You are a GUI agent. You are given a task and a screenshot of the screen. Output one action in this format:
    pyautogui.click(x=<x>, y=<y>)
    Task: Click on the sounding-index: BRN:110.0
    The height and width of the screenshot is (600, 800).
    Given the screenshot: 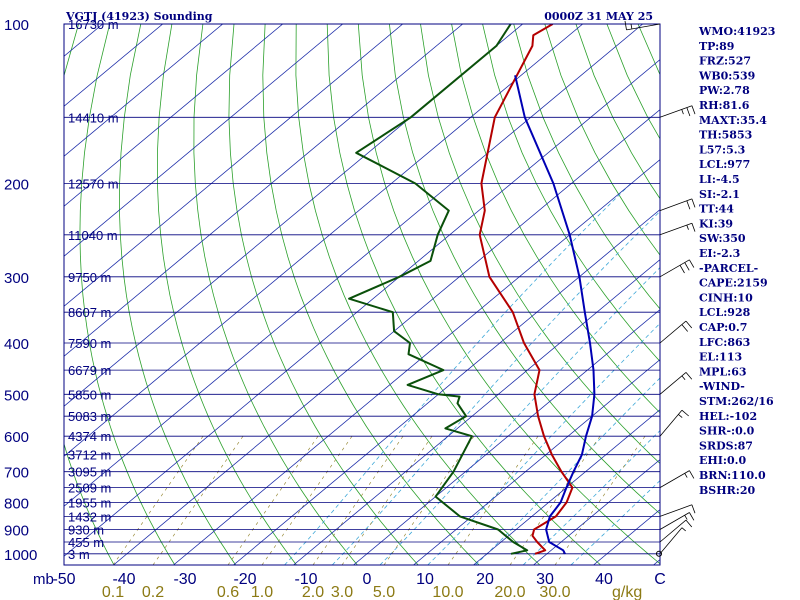 What is the action you would take?
    pyautogui.click(x=732, y=475)
    